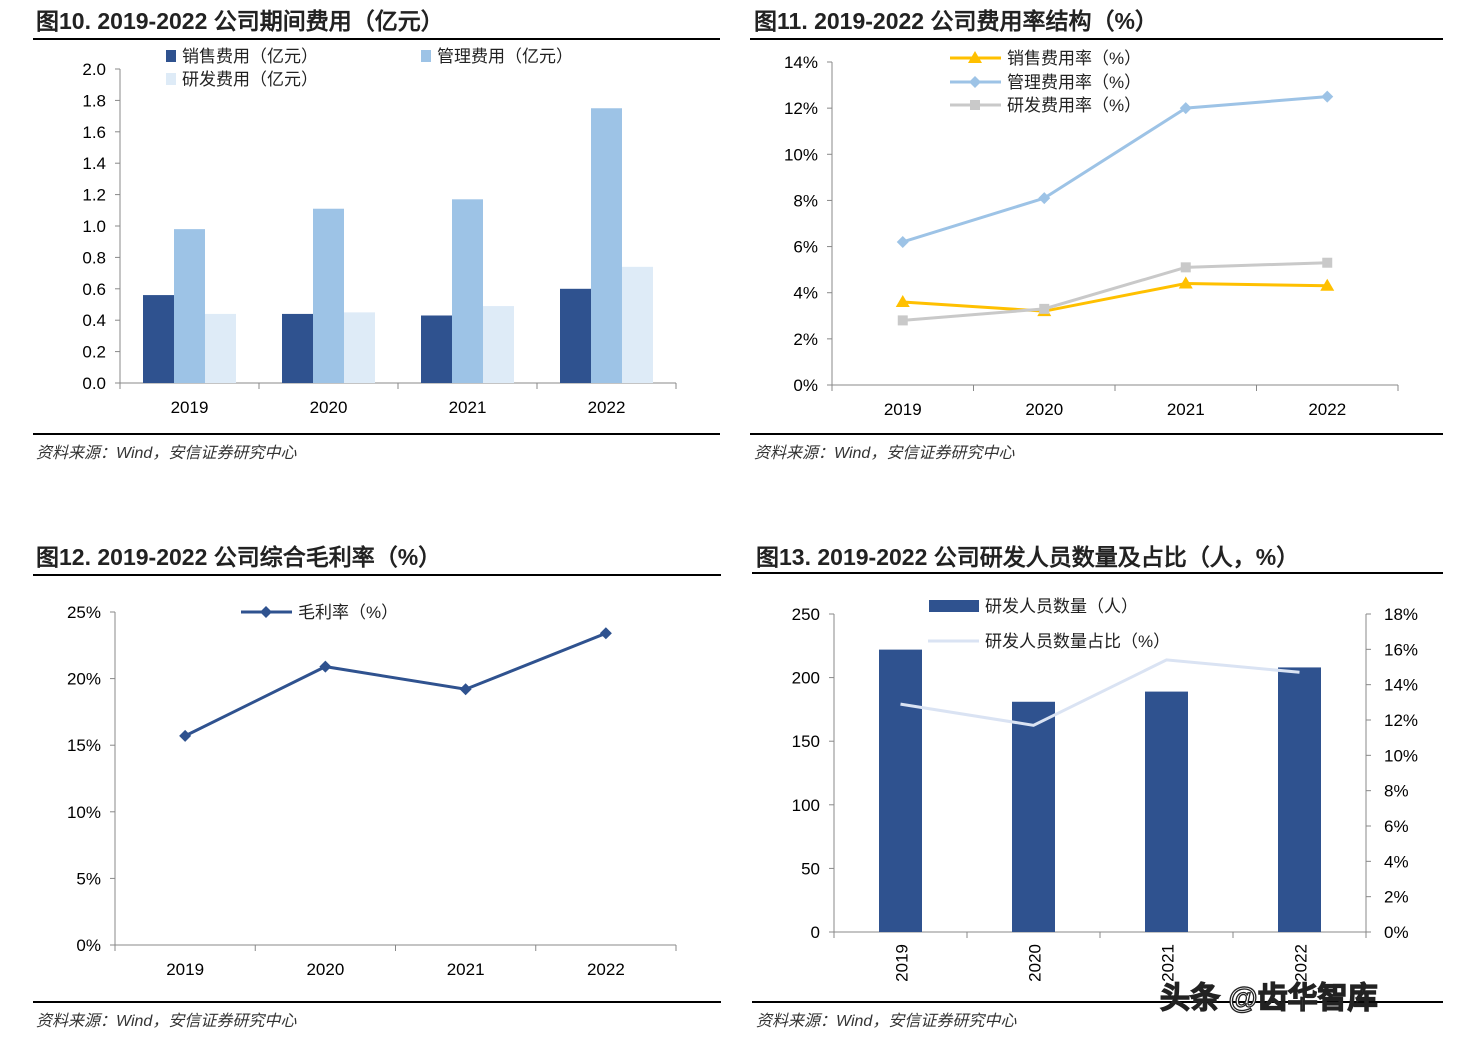 This screenshot has width=1466, height=1044. Describe the element at coordinates (94, 257) in the screenshot. I see `y-tick-label: 0.8` at that location.